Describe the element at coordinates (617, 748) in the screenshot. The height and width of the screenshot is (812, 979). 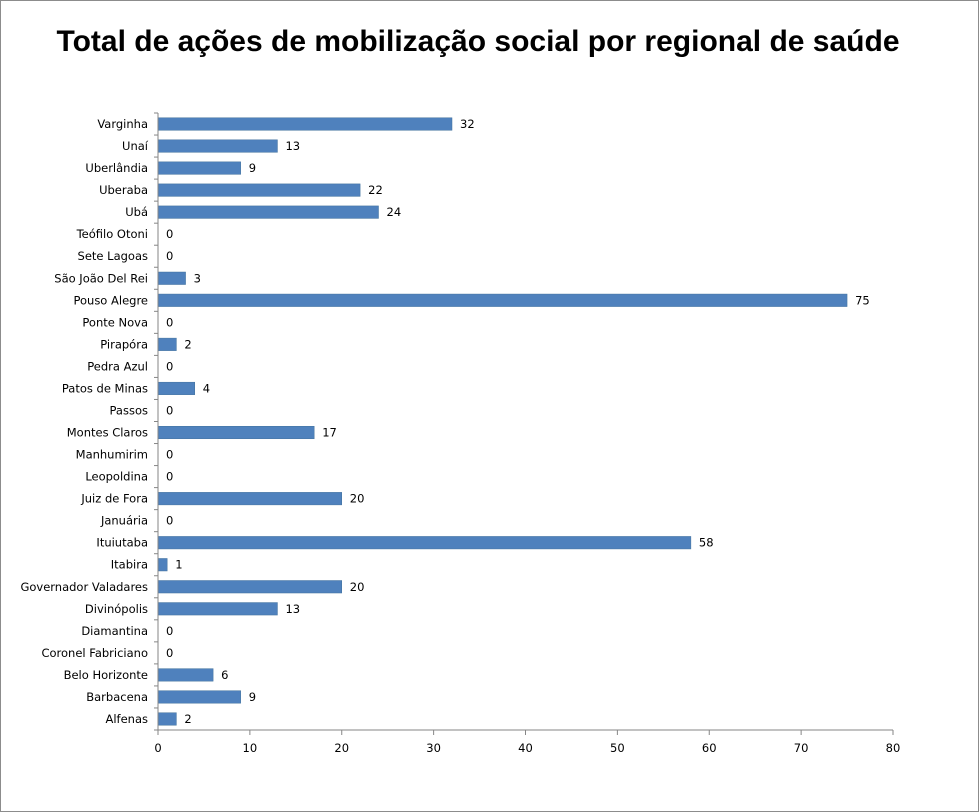
I see `x-tick-label: 50` at that location.